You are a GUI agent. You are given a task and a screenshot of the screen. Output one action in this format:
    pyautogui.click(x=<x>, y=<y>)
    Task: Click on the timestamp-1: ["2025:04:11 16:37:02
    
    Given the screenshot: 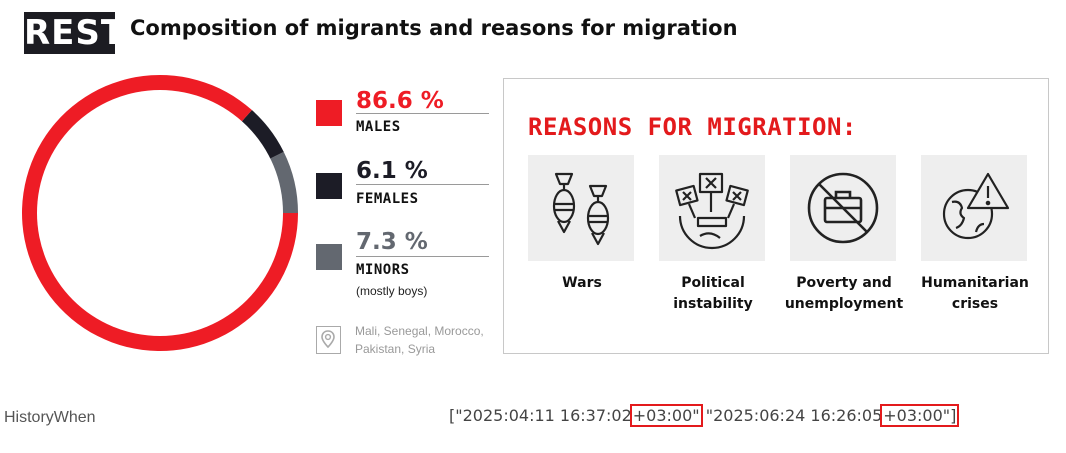 What is the action you would take?
    pyautogui.click(x=540, y=415)
    